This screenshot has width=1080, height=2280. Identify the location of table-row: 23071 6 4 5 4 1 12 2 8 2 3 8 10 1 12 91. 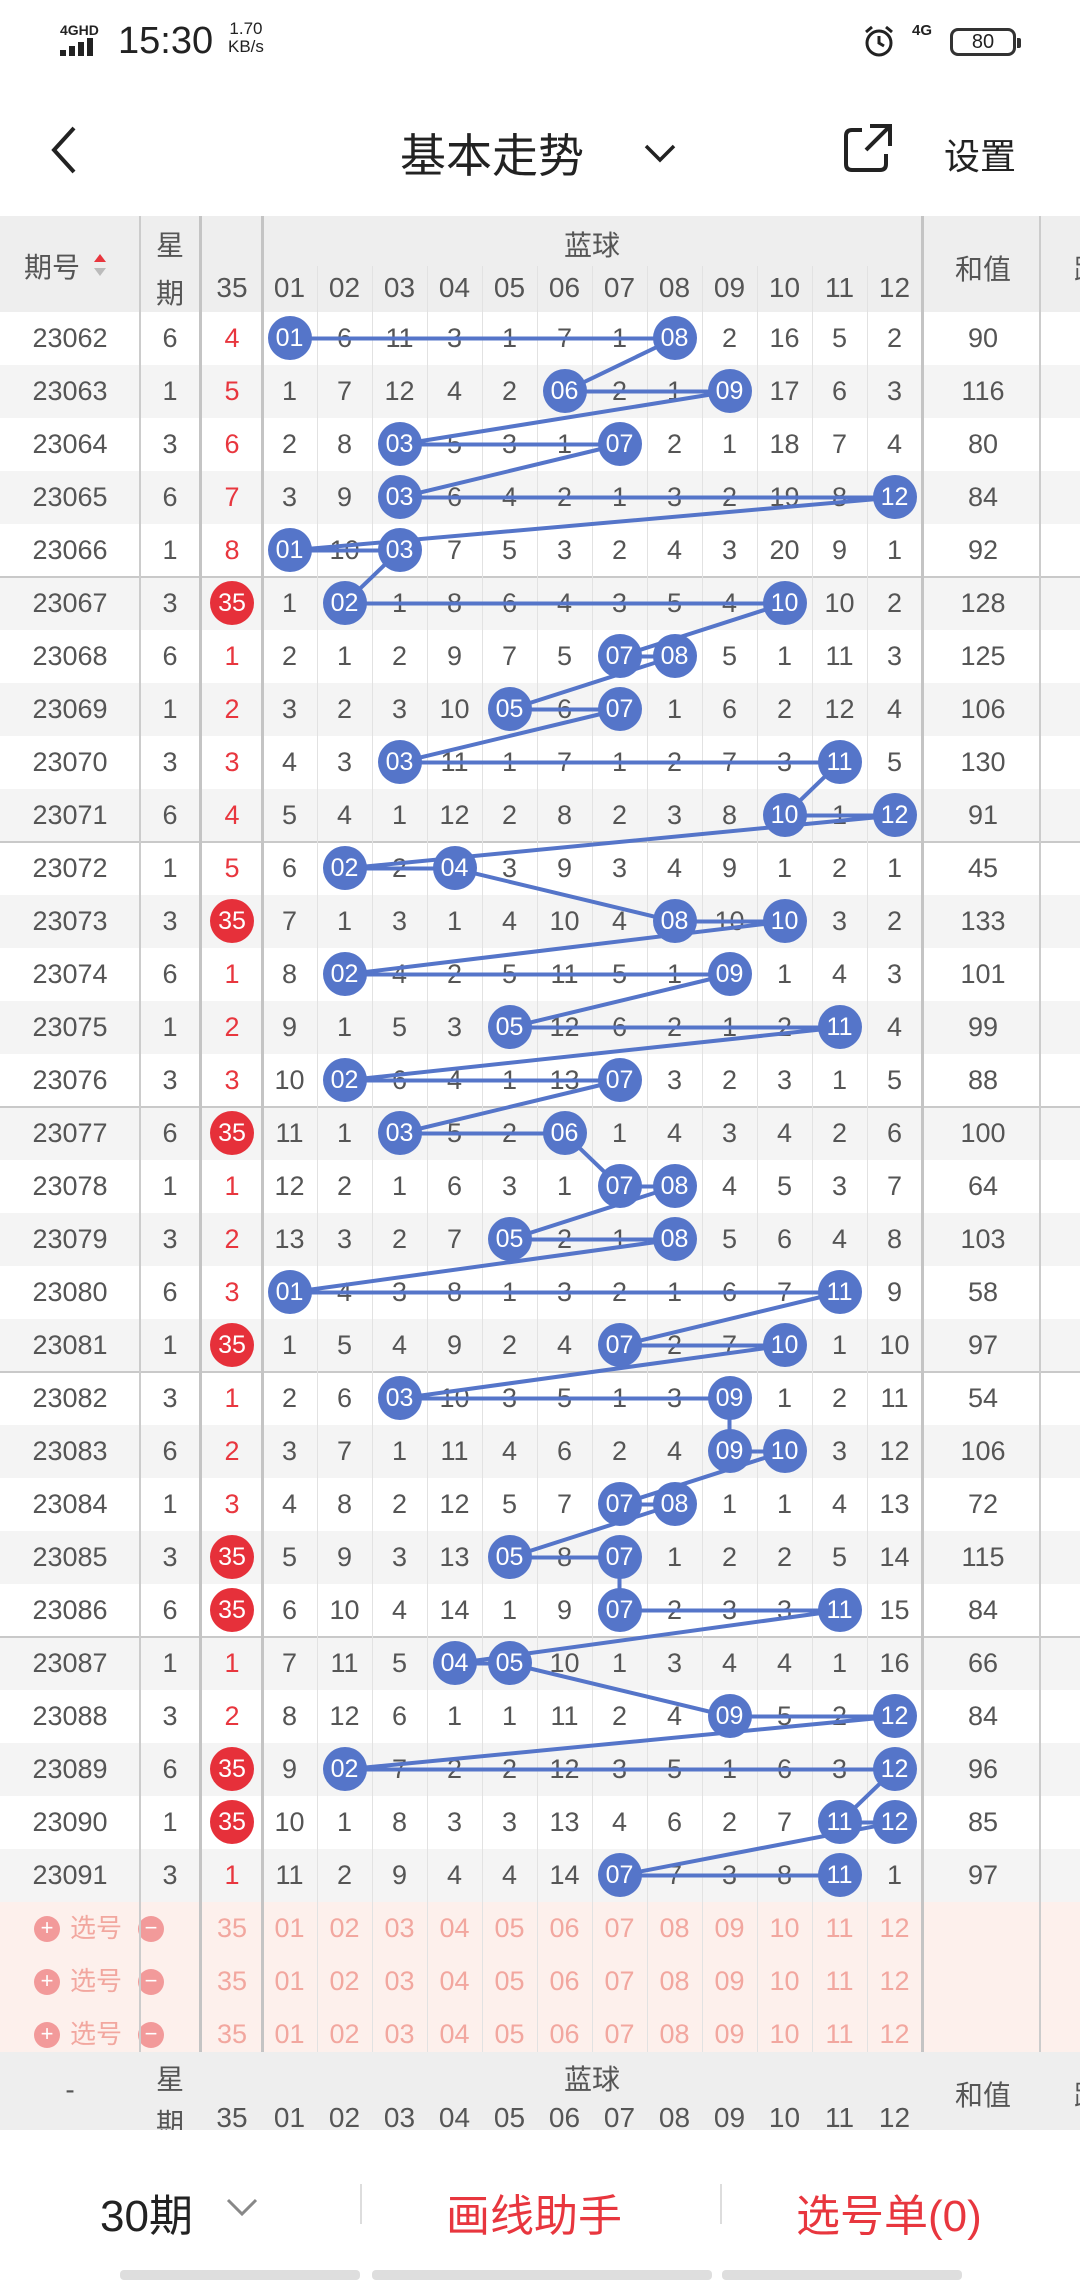
(540, 815).